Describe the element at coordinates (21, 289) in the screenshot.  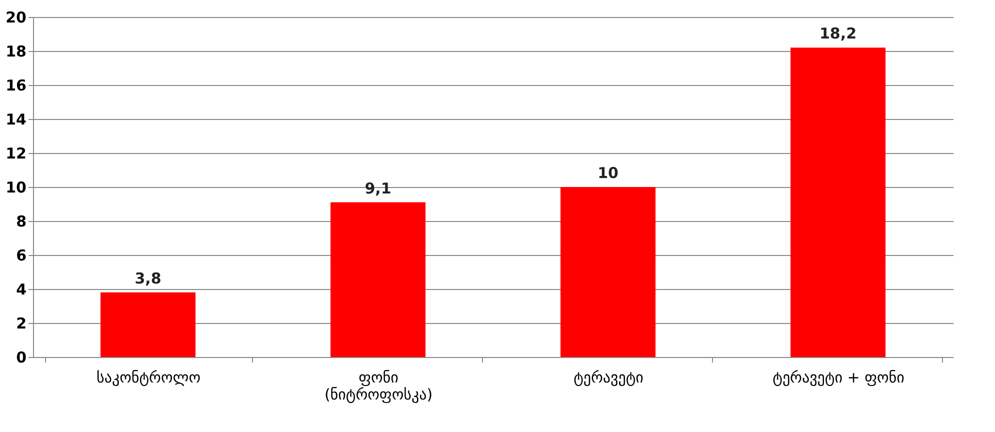
I see `y-tick-label: 4` at that location.